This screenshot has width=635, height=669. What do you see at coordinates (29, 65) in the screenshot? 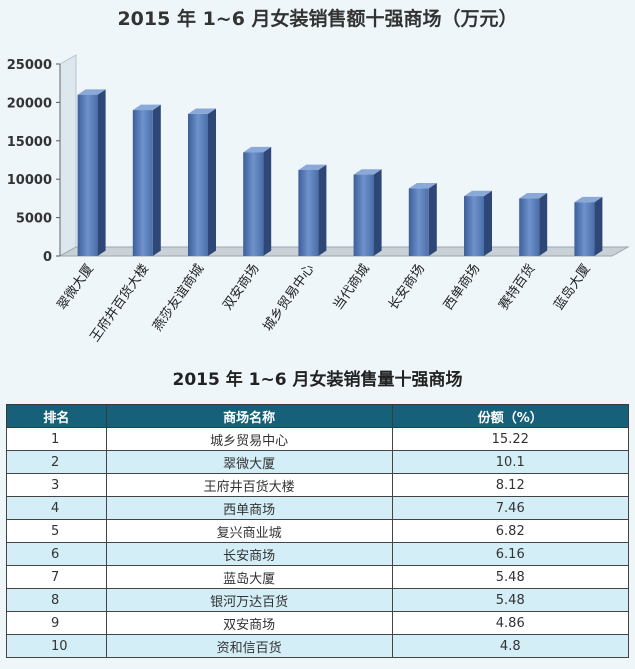
I see `y-tick-label: 25000` at bounding box center [29, 65].